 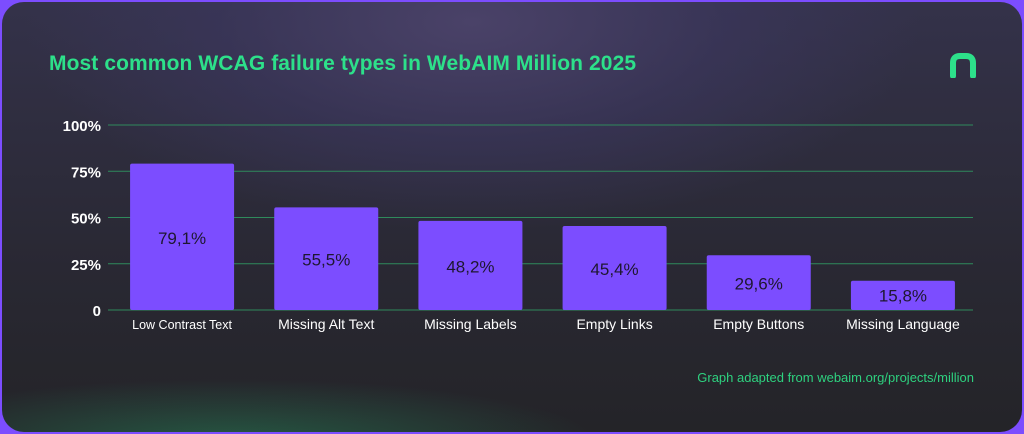 I want to click on bar-value-label: 29,6%, so click(x=759, y=284).